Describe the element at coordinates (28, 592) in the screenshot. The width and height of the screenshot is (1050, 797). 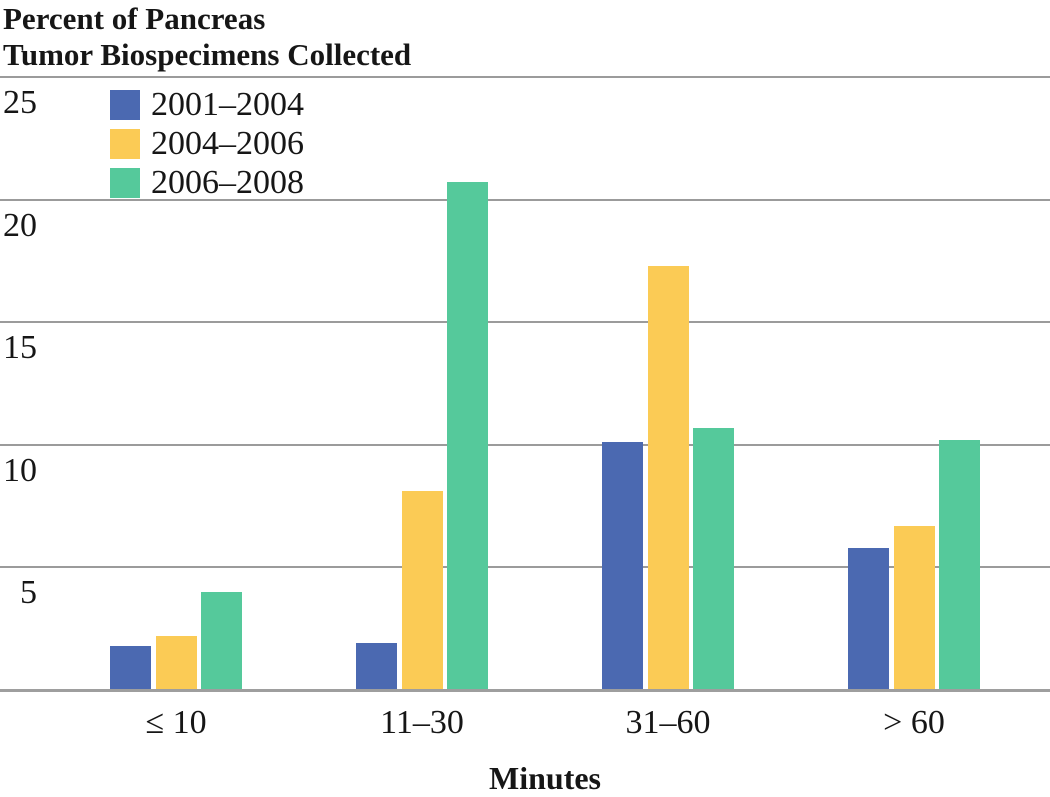
I see `y-tick-label-5: 5` at that location.